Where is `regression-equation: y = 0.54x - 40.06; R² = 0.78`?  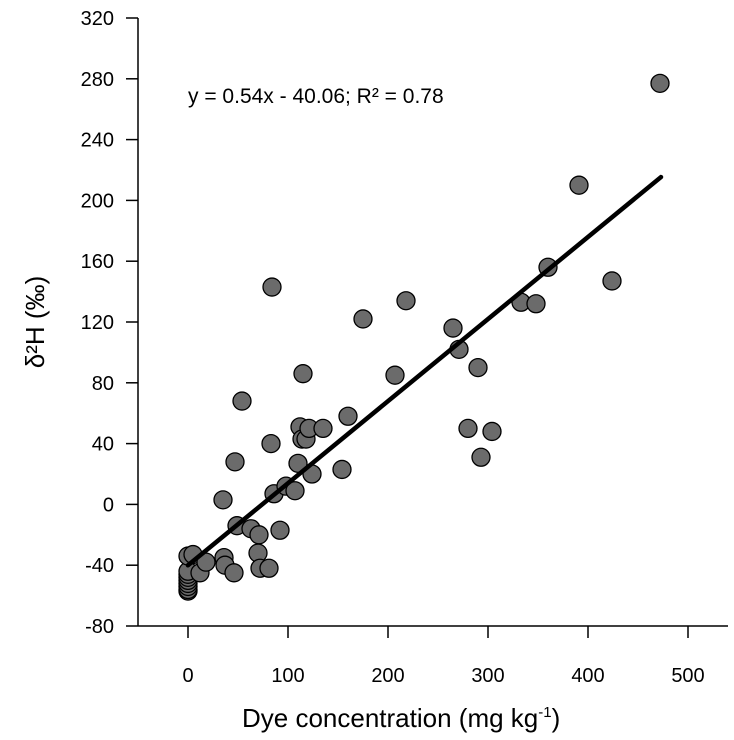
regression-equation: y = 0.54x - 40.06; R² = 0.78 is located at coordinates (316, 96).